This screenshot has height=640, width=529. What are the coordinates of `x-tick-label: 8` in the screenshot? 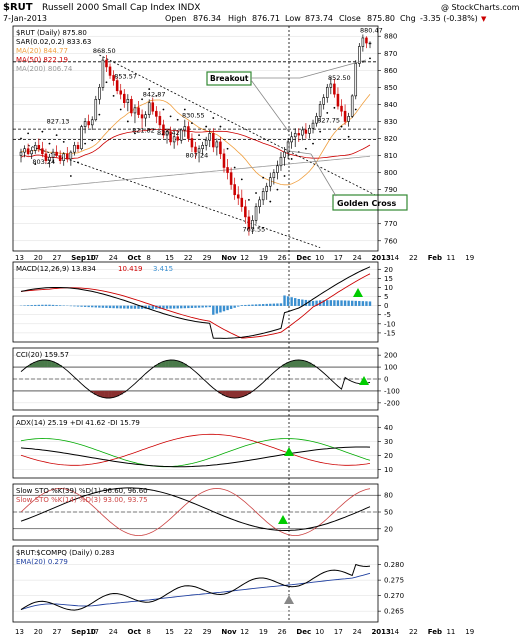 It's located at (148, 258).